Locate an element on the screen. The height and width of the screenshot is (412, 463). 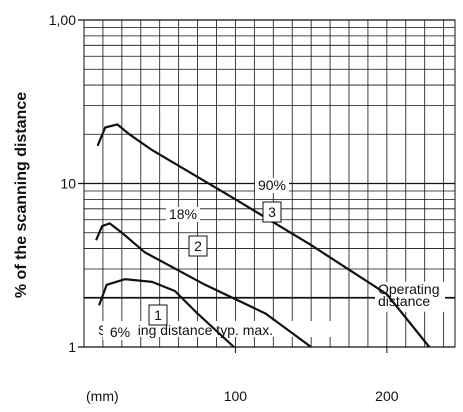
y-tick-label: 1 is located at coordinates (72, 347).